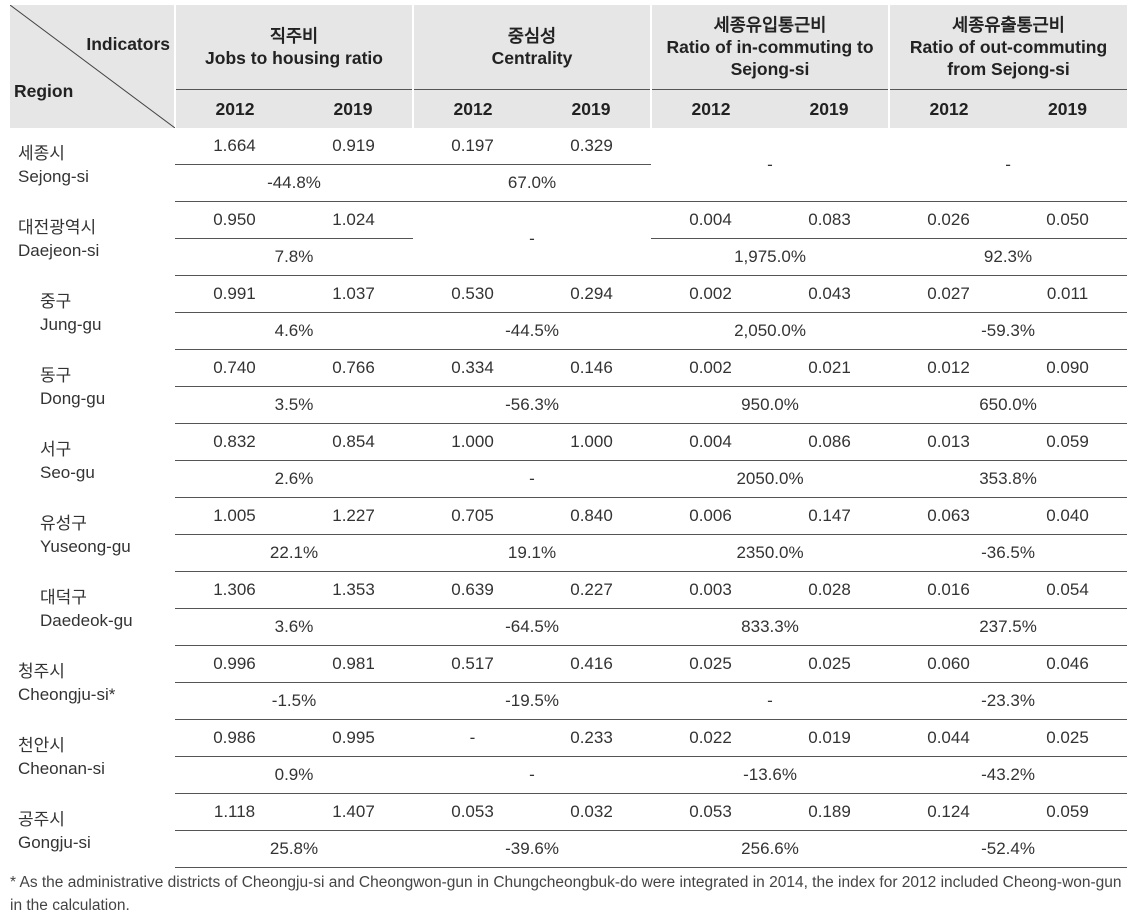 This screenshot has height=922, width=1132. I want to click on change-rate: 19.1%, so click(532, 553).